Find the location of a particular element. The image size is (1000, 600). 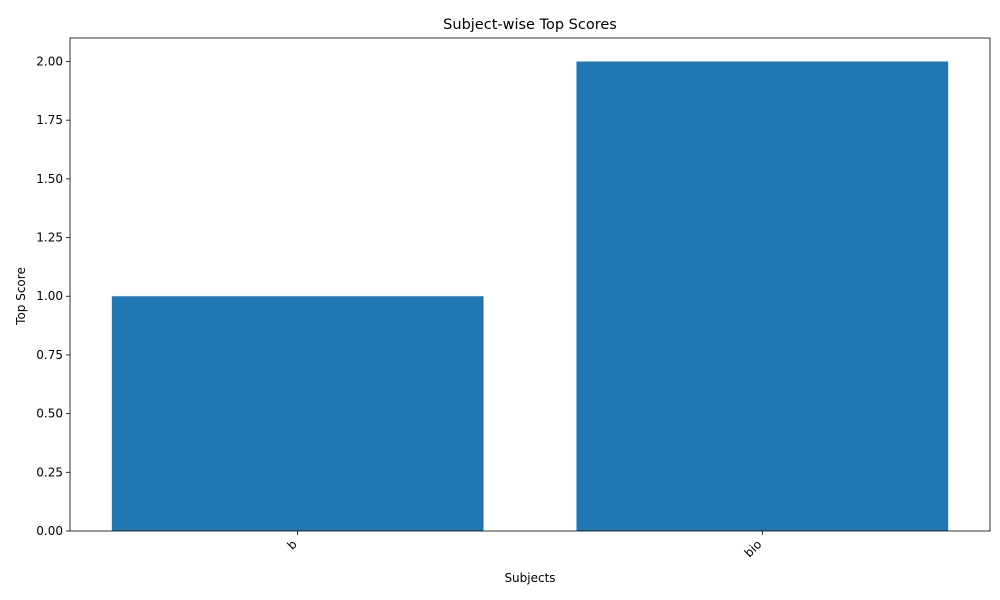

y-axis-label: Top Score is located at coordinates (21, 296).